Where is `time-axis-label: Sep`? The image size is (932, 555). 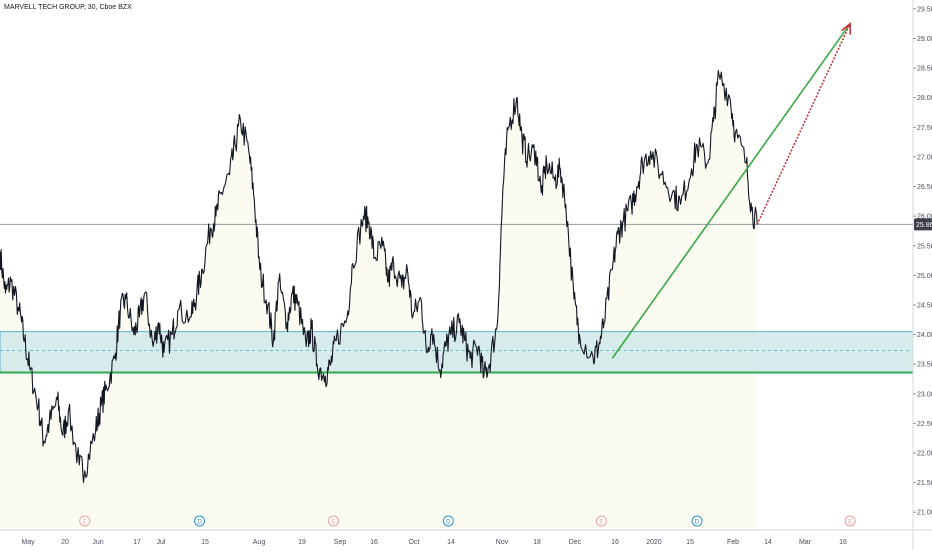 time-axis-label: Sep is located at coordinates (340, 542).